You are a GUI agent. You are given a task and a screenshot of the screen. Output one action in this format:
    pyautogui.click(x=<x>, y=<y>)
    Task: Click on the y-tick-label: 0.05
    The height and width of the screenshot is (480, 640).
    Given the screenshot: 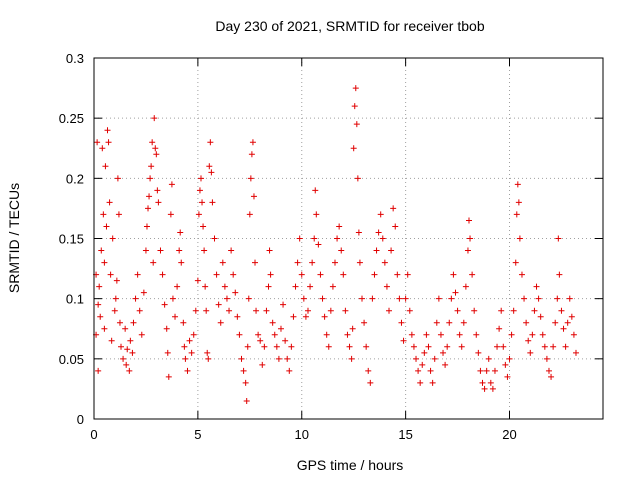 What is the action you would take?
    pyautogui.click(x=71, y=359)
    